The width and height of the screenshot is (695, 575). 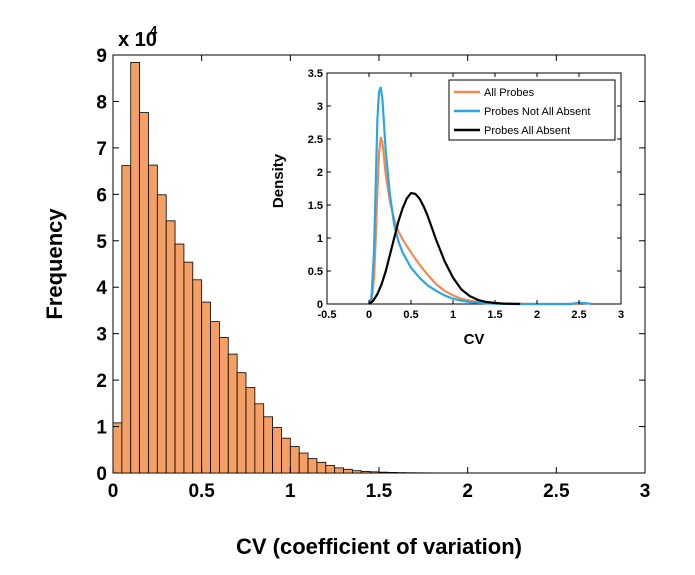 What do you see at coordinates (556, 491) in the screenshot?
I see `histogram-x-tick-label: 2.5` at bounding box center [556, 491].